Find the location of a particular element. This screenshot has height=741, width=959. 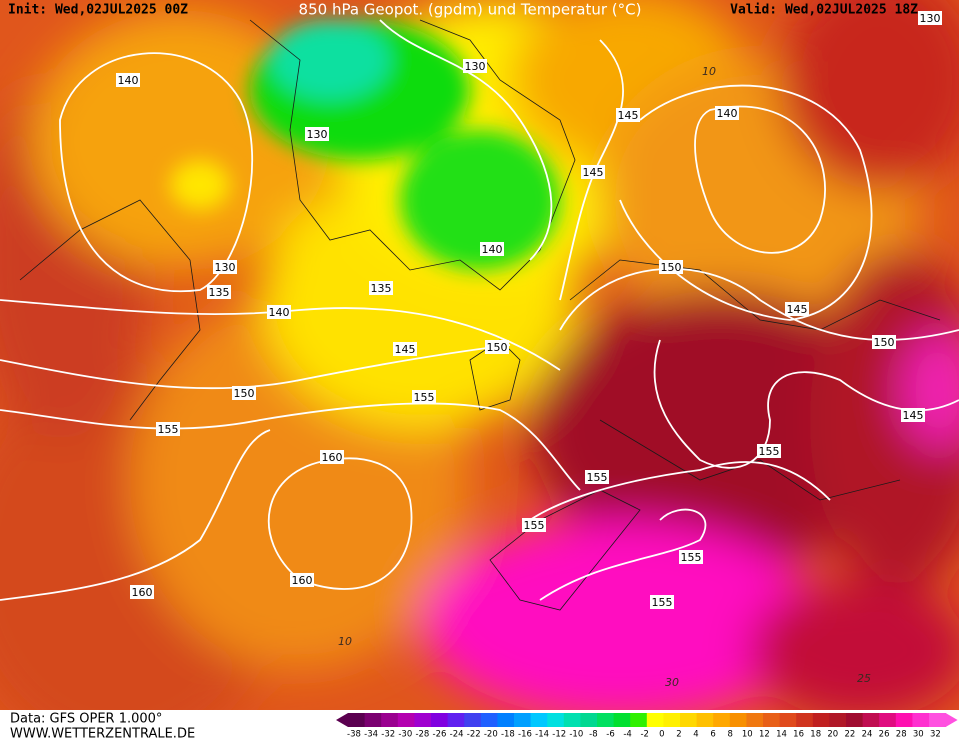

legend-label: -38 is located at coordinates (354, 735).